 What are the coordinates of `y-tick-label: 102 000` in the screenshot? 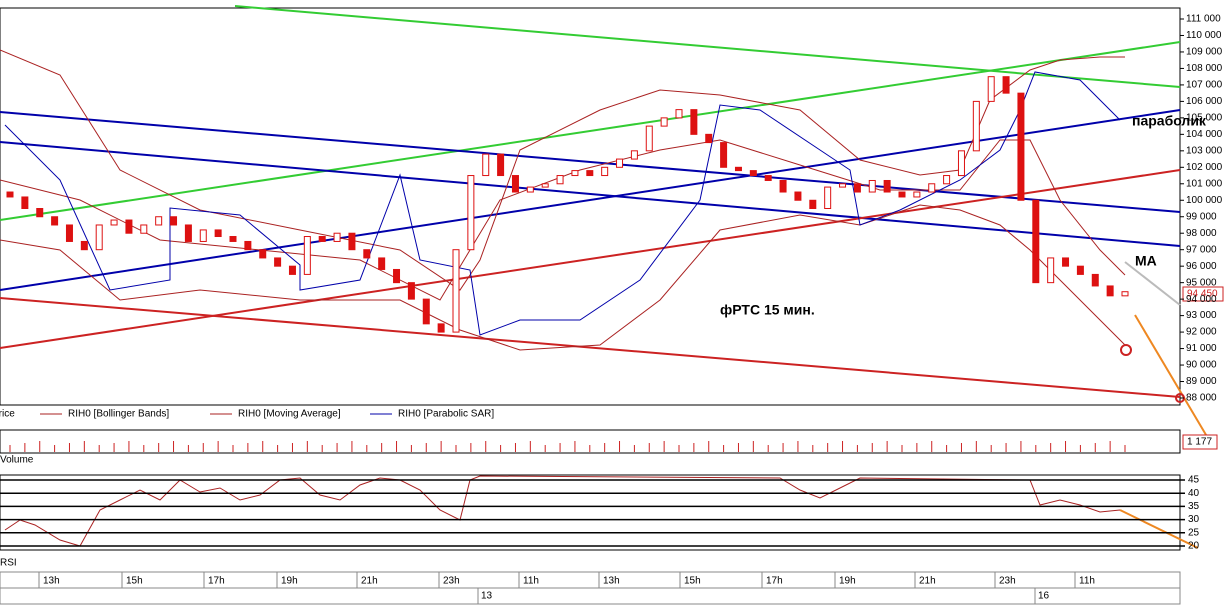 It's located at (1204, 167).